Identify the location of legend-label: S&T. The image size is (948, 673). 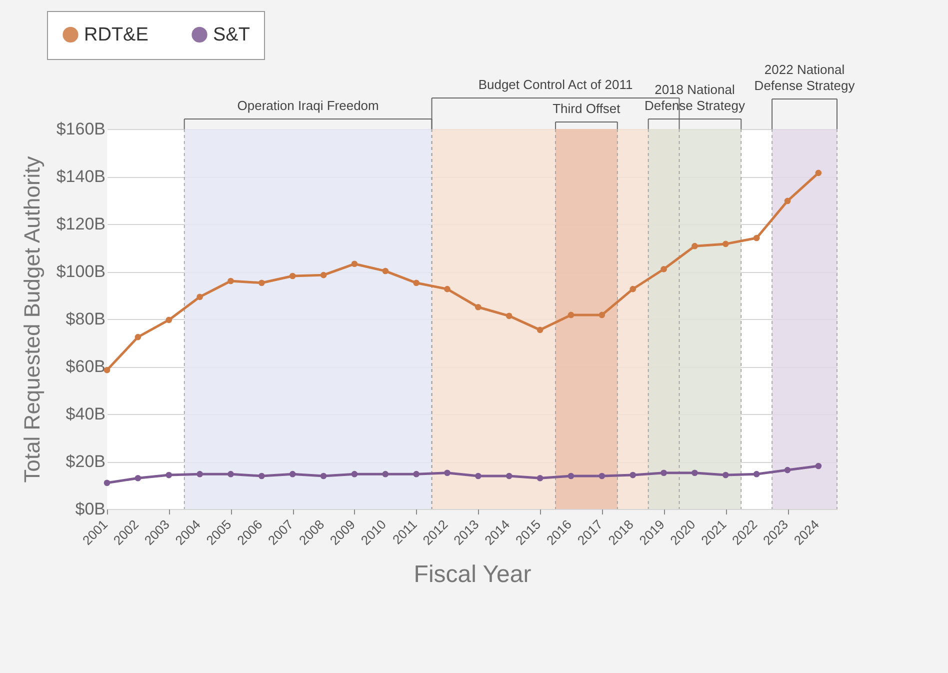
(231, 35).